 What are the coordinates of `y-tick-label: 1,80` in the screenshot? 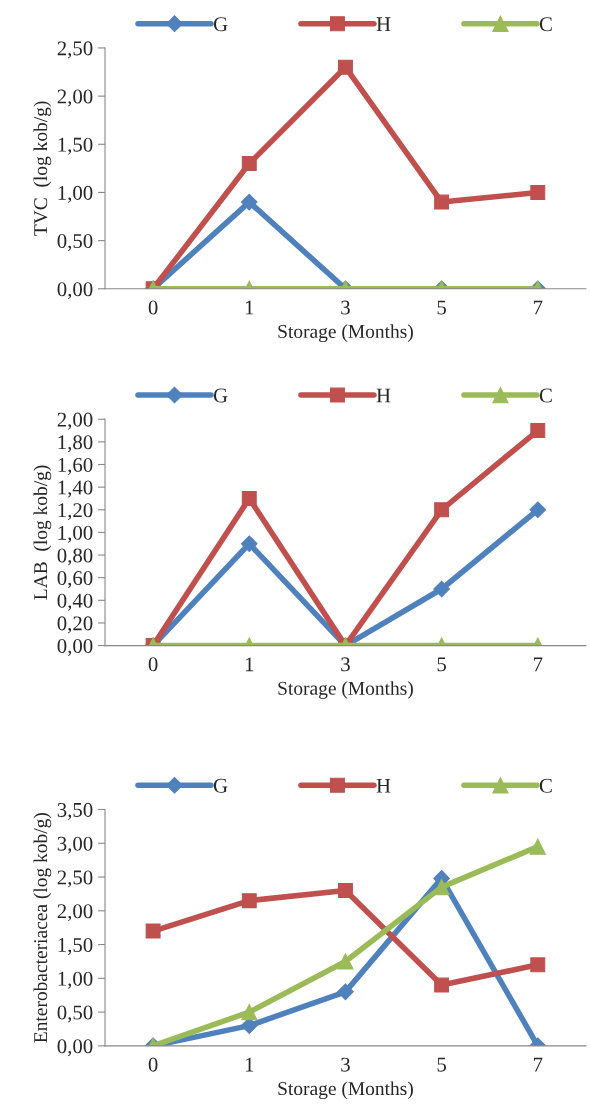 It's located at (75, 444).